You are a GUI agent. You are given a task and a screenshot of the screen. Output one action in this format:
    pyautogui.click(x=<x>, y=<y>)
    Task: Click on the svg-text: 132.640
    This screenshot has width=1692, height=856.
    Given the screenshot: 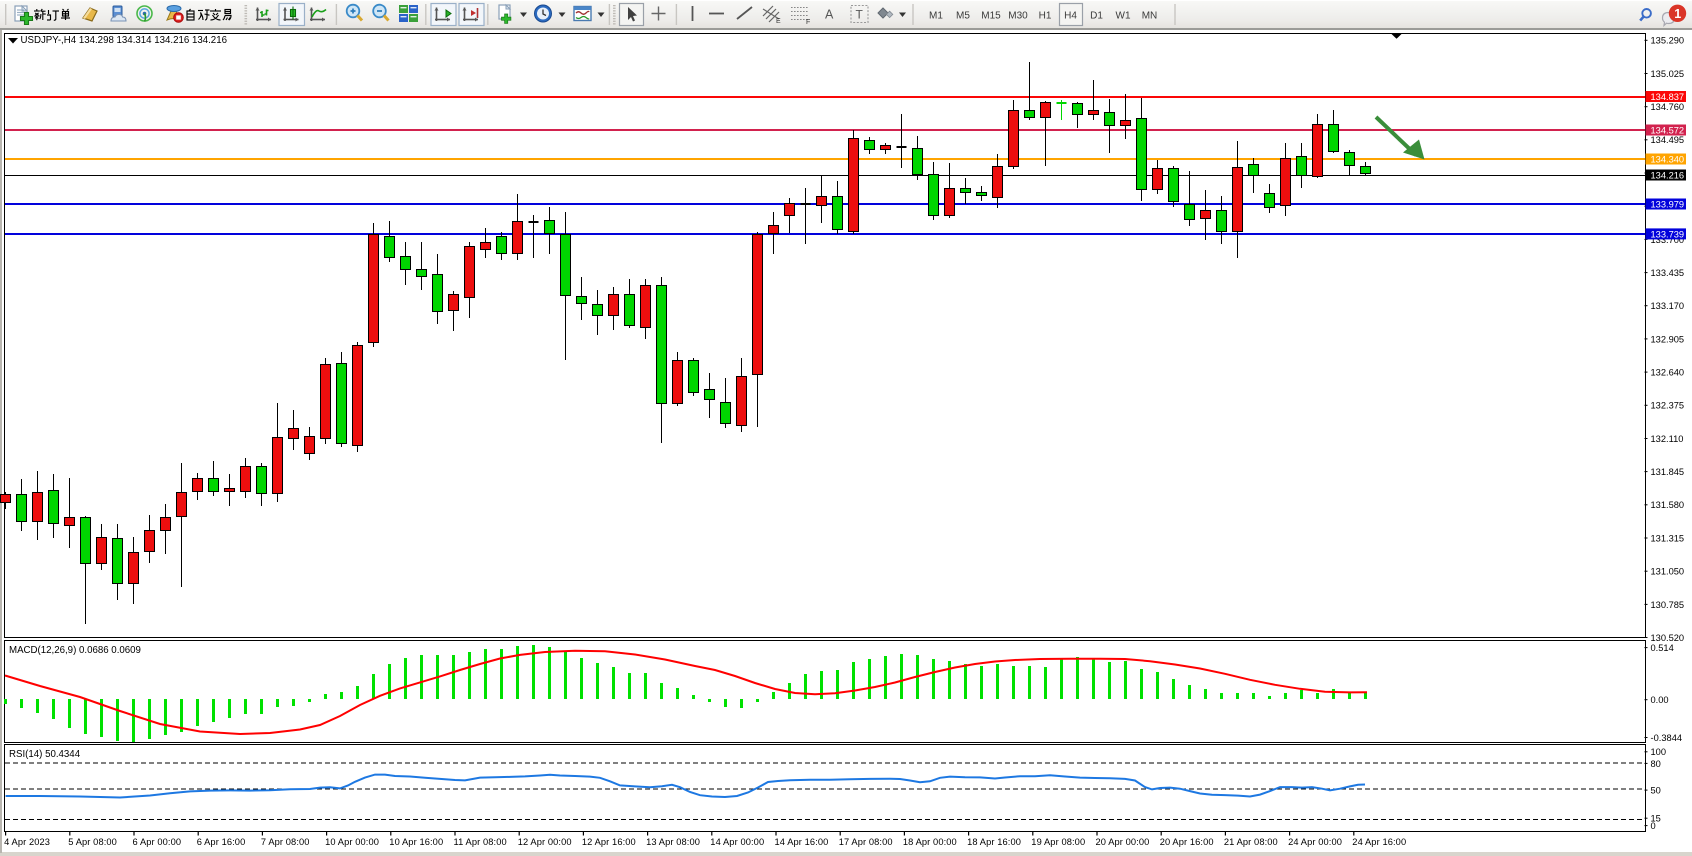 What is the action you would take?
    pyautogui.click(x=1668, y=373)
    